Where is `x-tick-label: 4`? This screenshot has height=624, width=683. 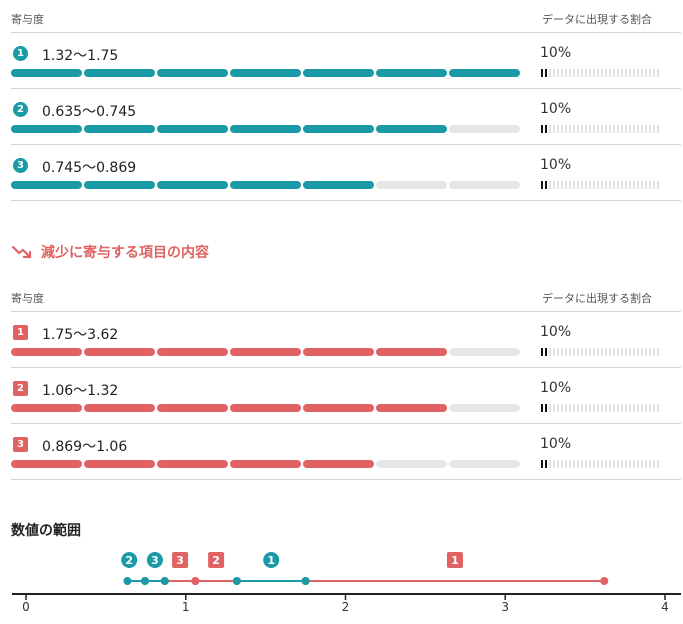
x-tick-label: 4 is located at coordinates (665, 607).